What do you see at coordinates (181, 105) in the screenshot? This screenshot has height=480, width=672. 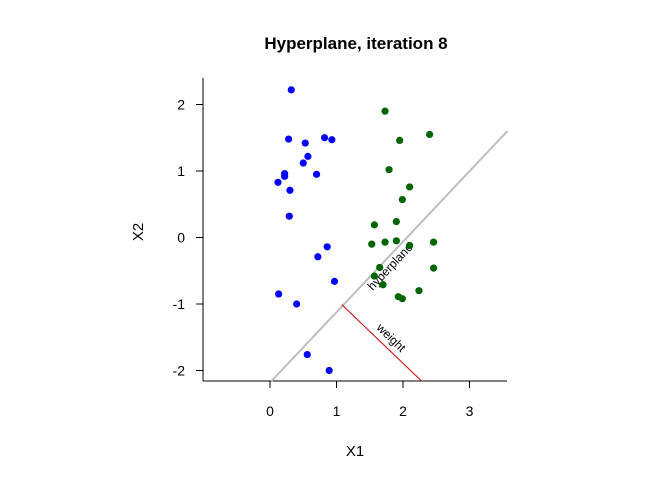 I see `y-tick-label: 2` at bounding box center [181, 105].